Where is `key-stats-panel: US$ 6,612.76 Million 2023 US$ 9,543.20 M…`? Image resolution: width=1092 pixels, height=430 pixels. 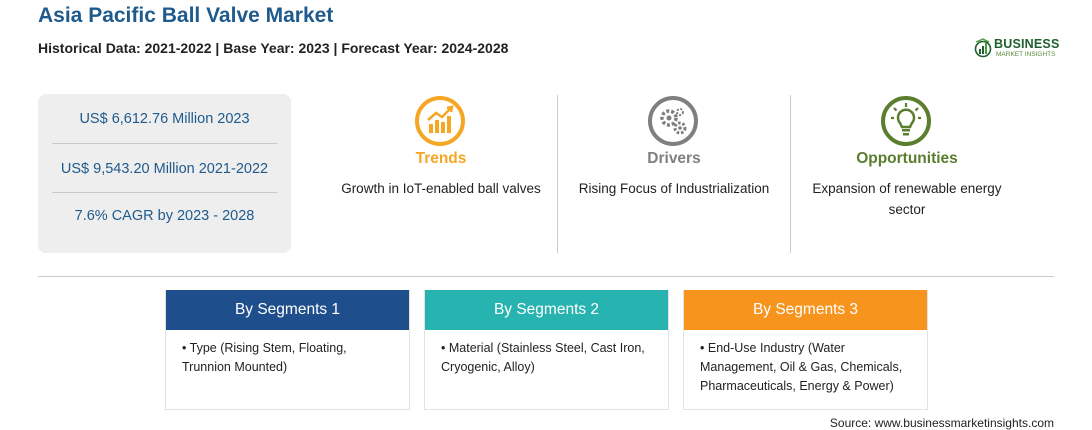 key-stats-panel: US$ 6,612.76 Million 2023 US$ 9,543.20 M… is located at coordinates (164, 173).